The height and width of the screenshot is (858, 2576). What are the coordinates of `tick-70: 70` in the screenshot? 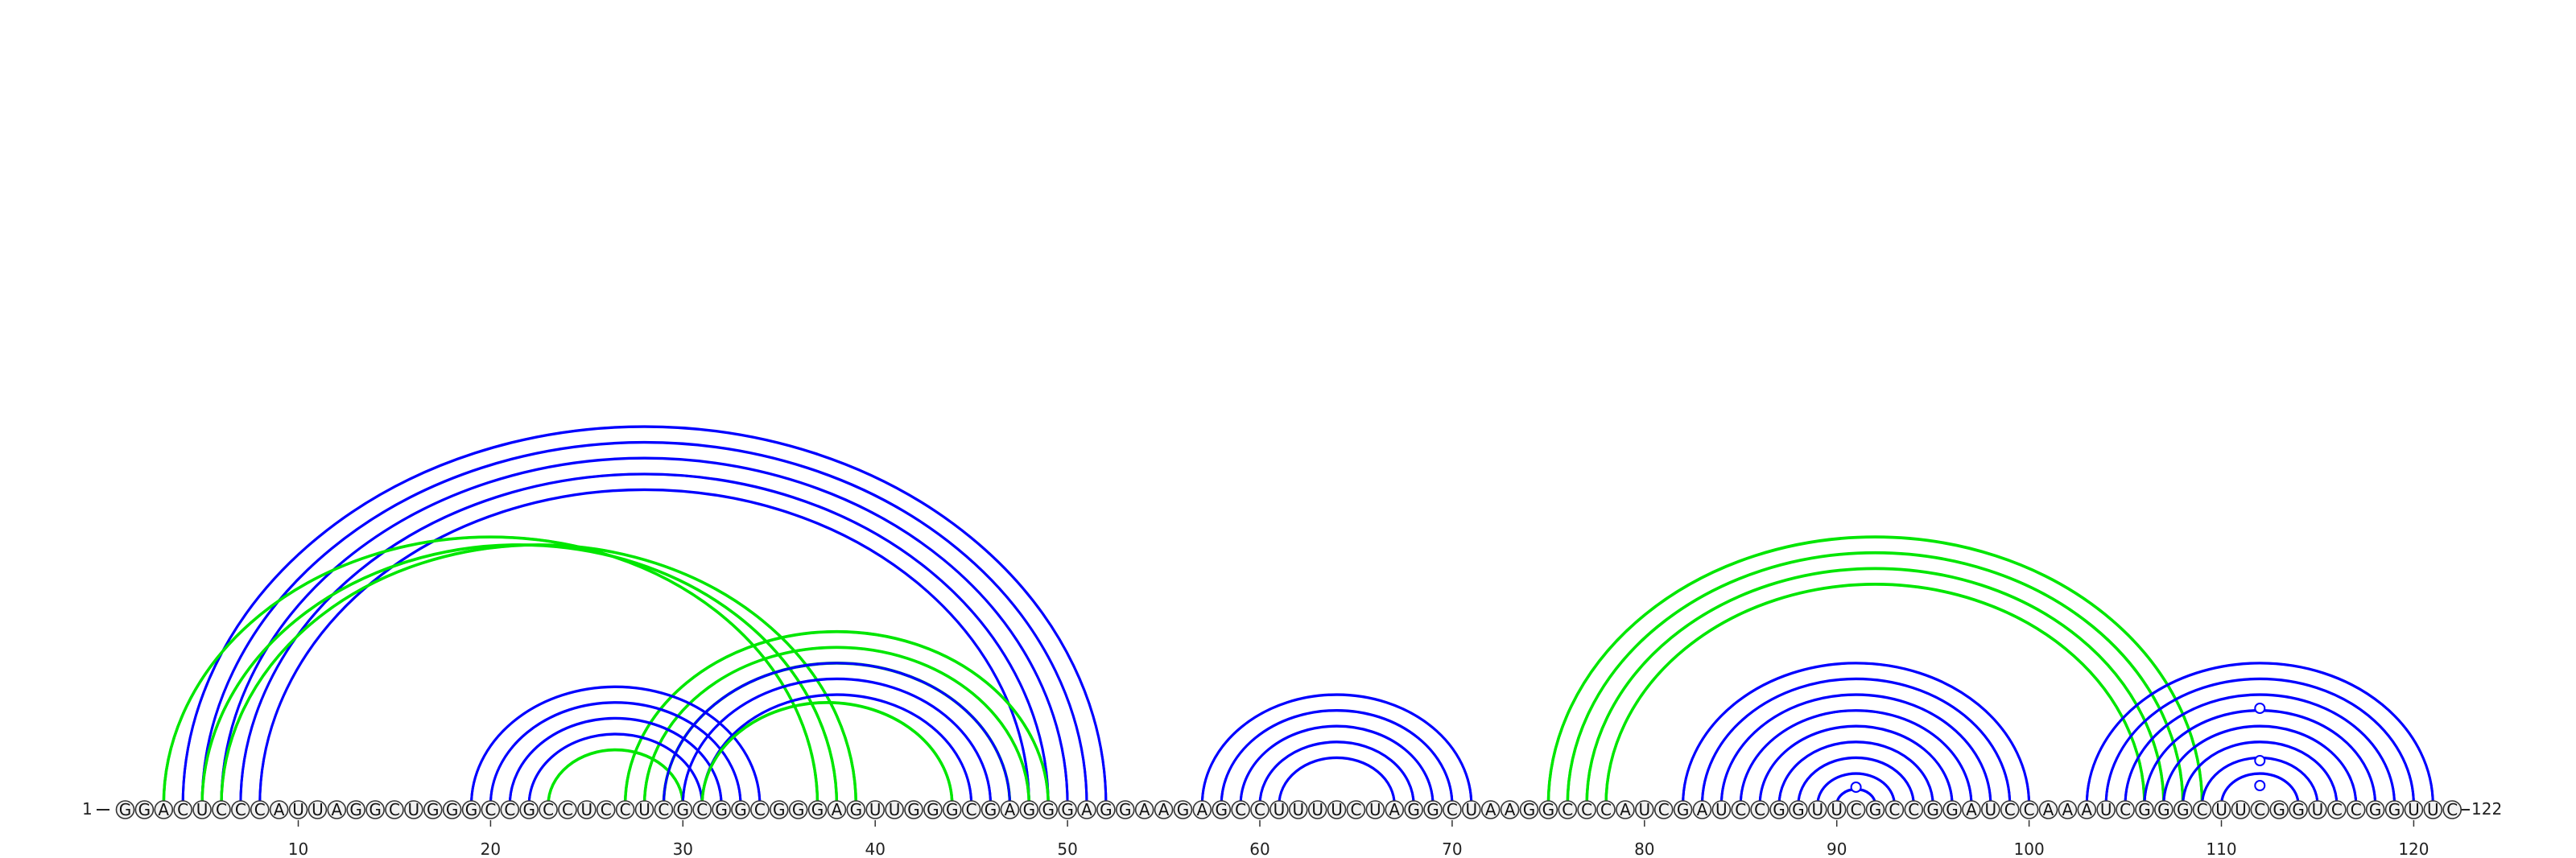 It's located at (1452, 839).